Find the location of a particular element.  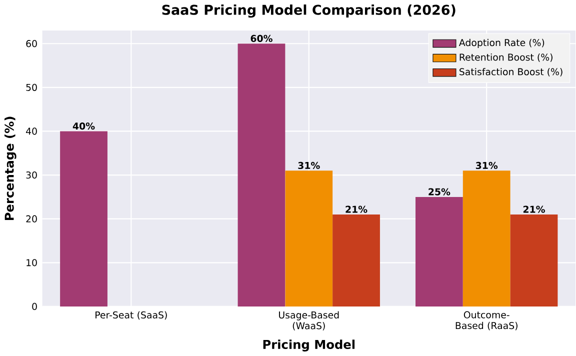

x-axis-title: Pricing Model is located at coordinates (309, 346).